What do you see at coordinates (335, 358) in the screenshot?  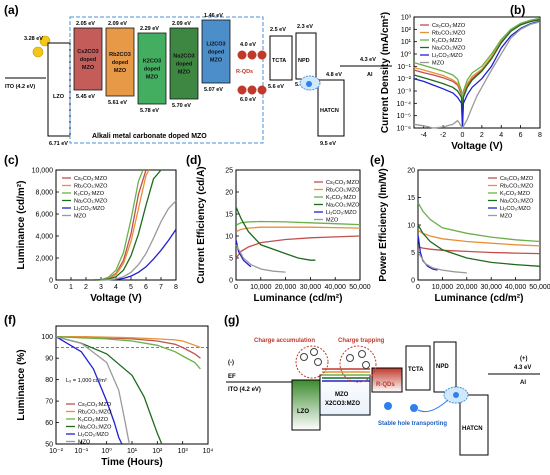 I see `electron-markers-g` at bounding box center [335, 358].